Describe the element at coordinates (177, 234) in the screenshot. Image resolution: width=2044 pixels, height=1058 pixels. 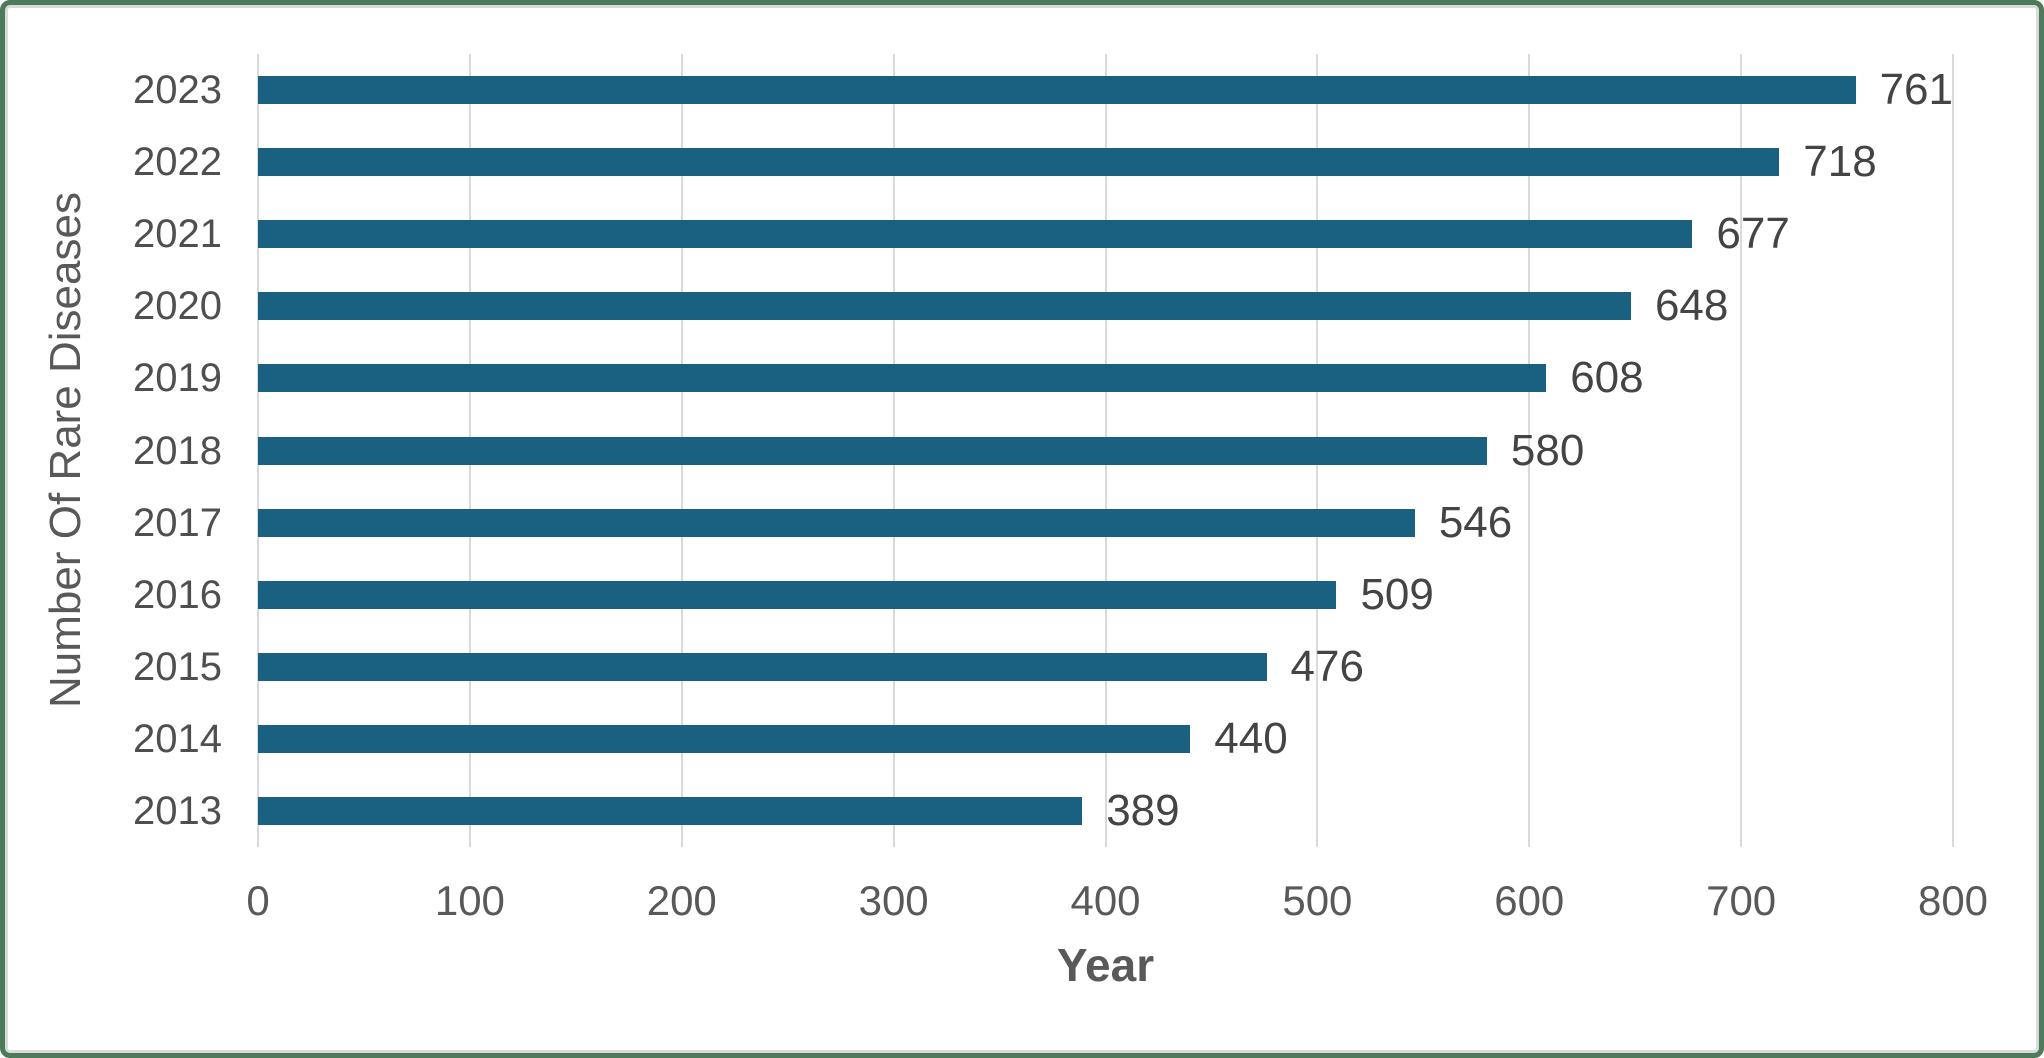
I see `category-label: 2021` at that location.